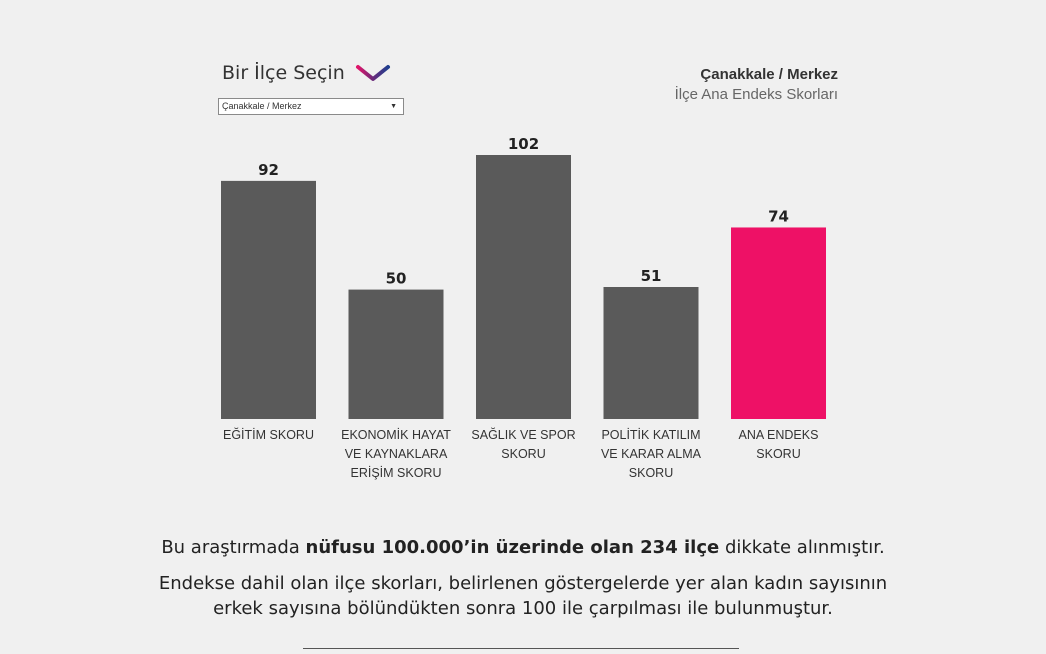 This screenshot has height=654, width=1046. What do you see at coordinates (769, 74) in the screenshot?
I see `selected-district-title: Çanakkale / Merkez` at bounding box center [769, 74].